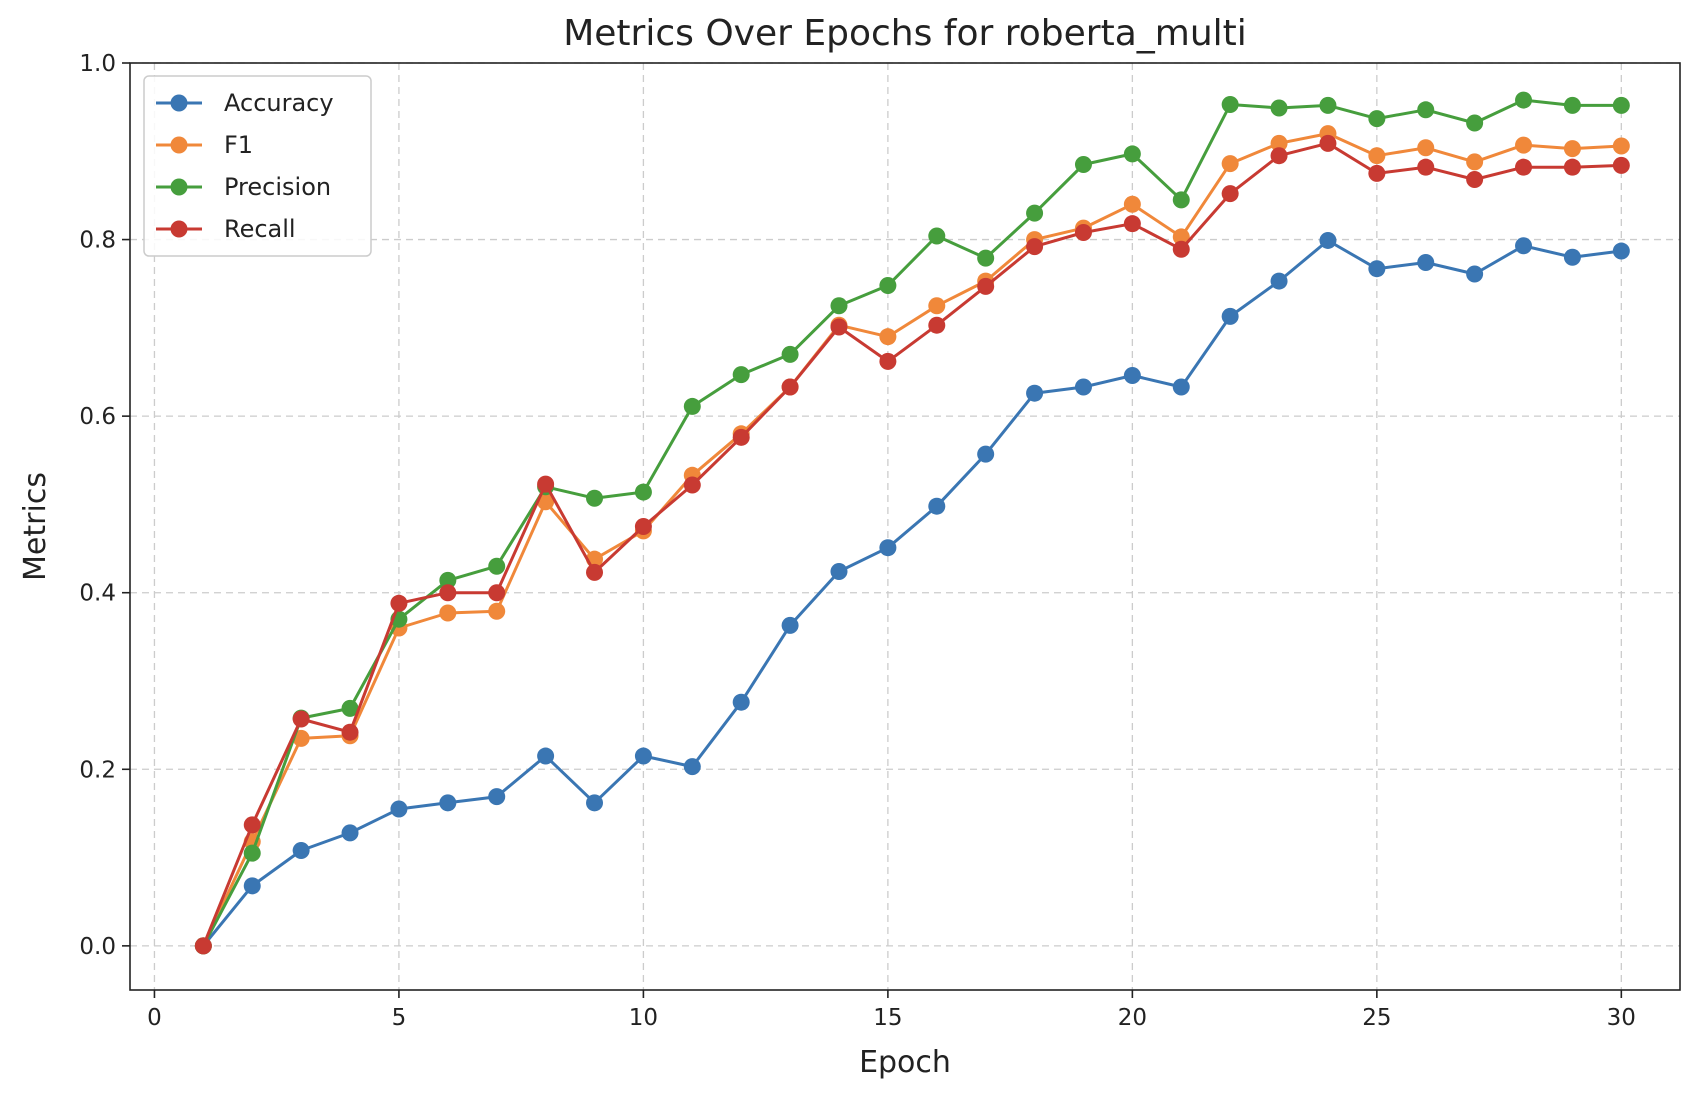 Image resolution: width=1696 pixels, height=1105 pixels. Describe the element at coordinates (97, 947) in the screenshot. I see `y-tick-label: 0.0` at that location.